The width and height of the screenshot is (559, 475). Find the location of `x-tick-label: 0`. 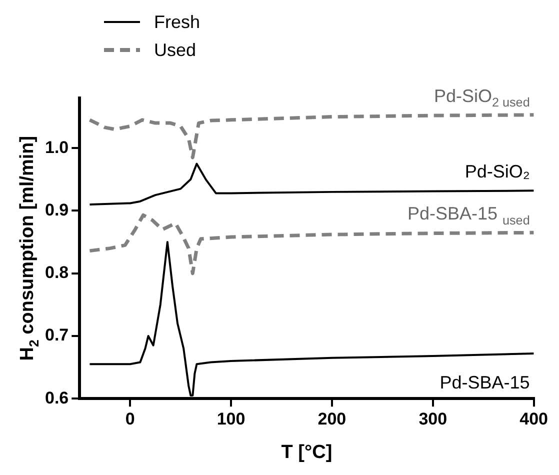

x-tick-label: 0 is located at coordinates (130, 418).